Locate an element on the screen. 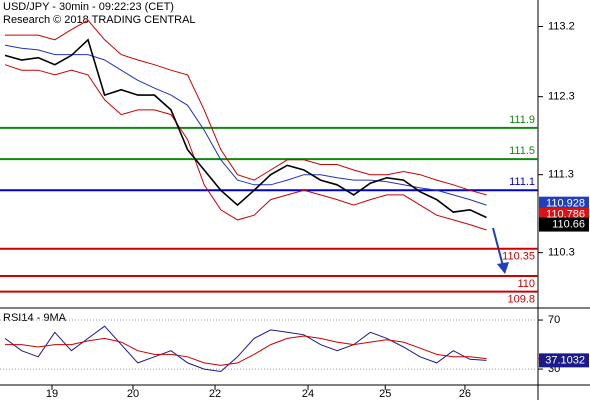 This screenshot has width=590, height=400. y-tick-label: 112.3 is located at coordinates (561, 97).